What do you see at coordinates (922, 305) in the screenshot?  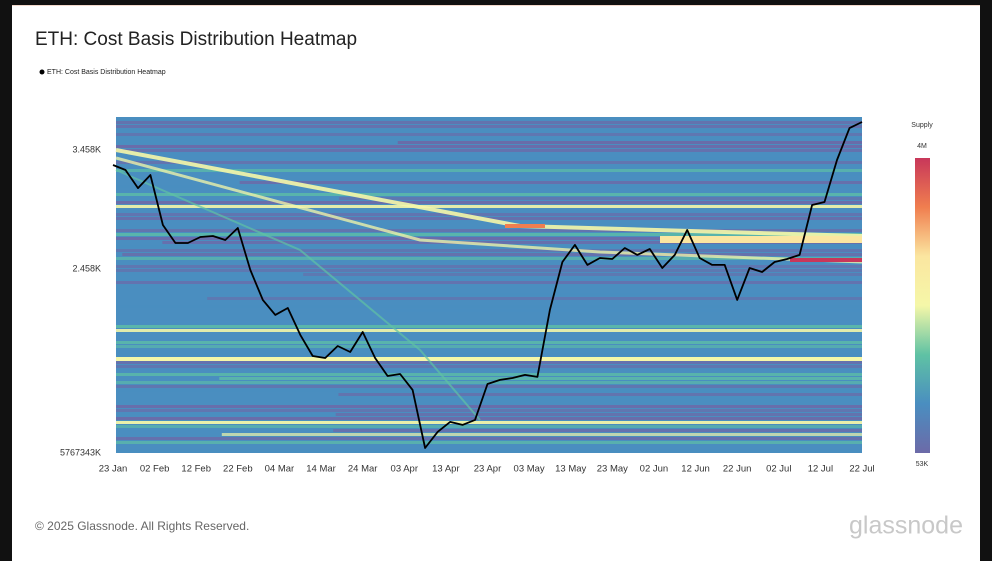 I see `colorbar` at bounding box center [922, 305].